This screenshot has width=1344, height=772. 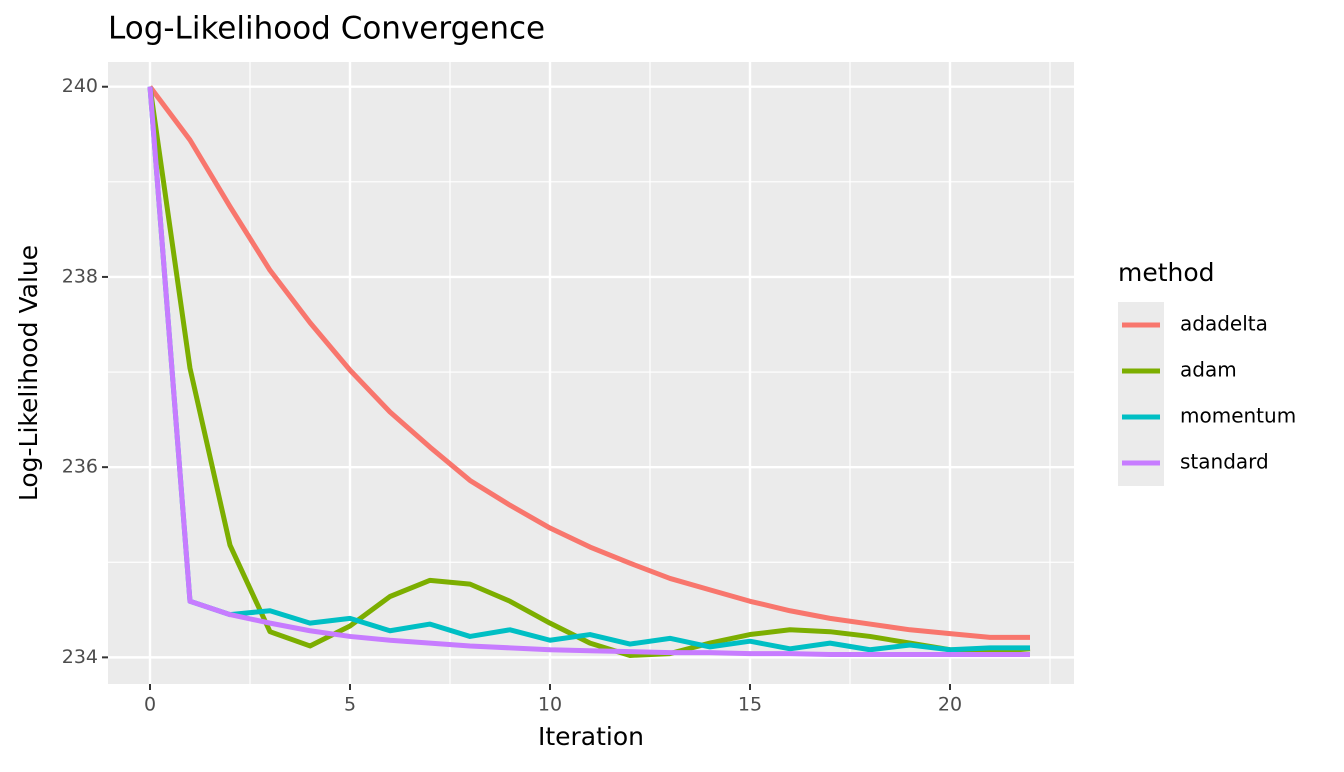 What do you see at coordinates (1224, 324) in the screenshot?
I see `legend-label: adadelta` at bounding box center [1224, 324].